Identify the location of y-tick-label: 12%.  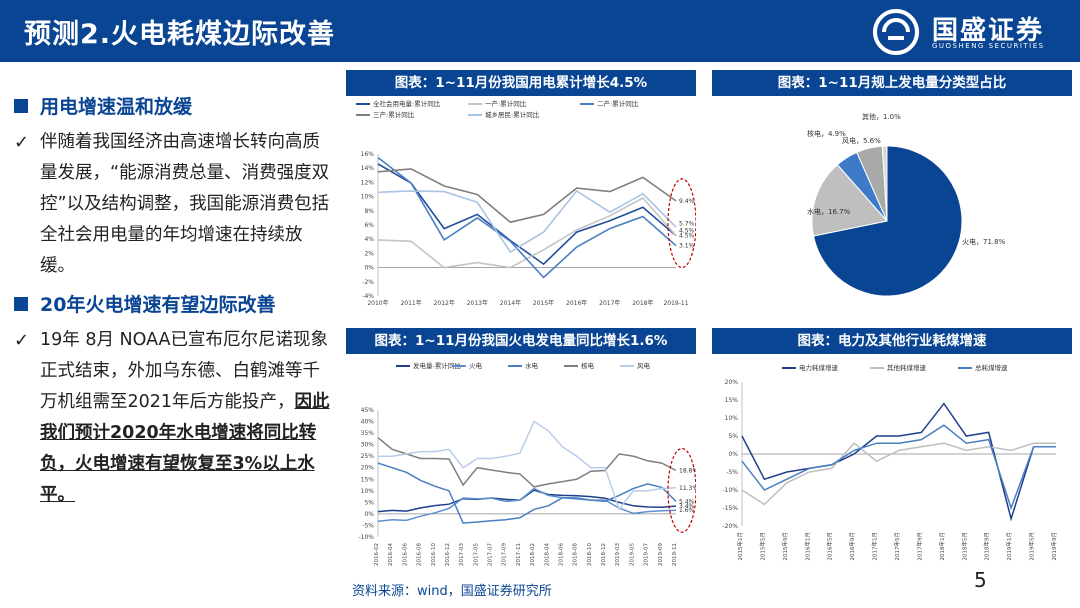
(368, 182).